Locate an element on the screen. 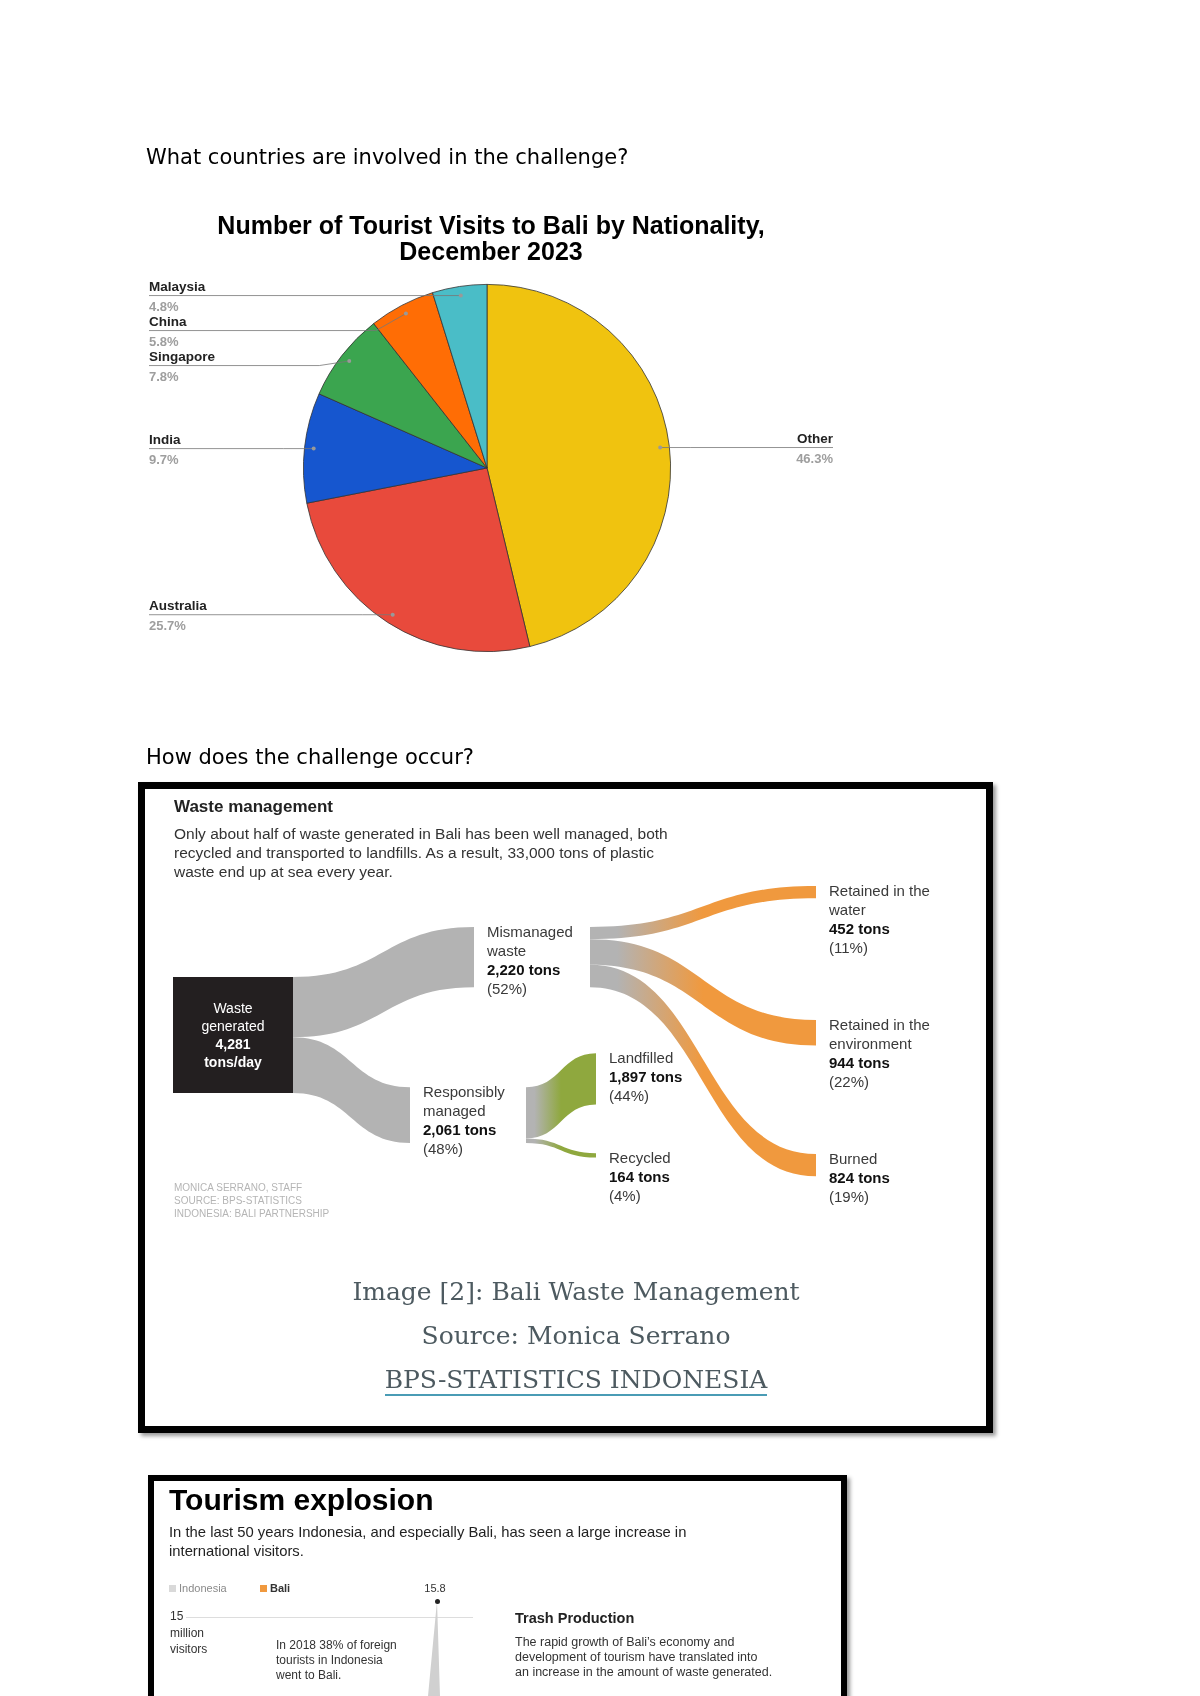 Image resolution: width=1200 pixels, height=1696 pixels. data-label: 4.8% is located at coordinates (164, 306).